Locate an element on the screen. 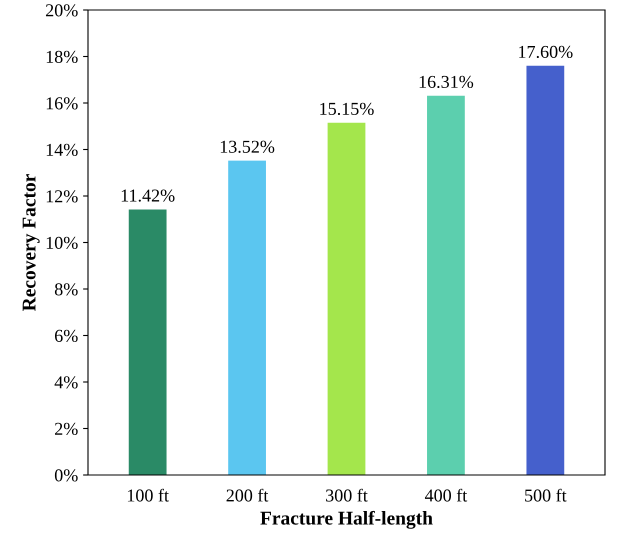 This screenshot has width=637, height=543. x-tick-label: 100 ft is located at coordinates (148, 495).